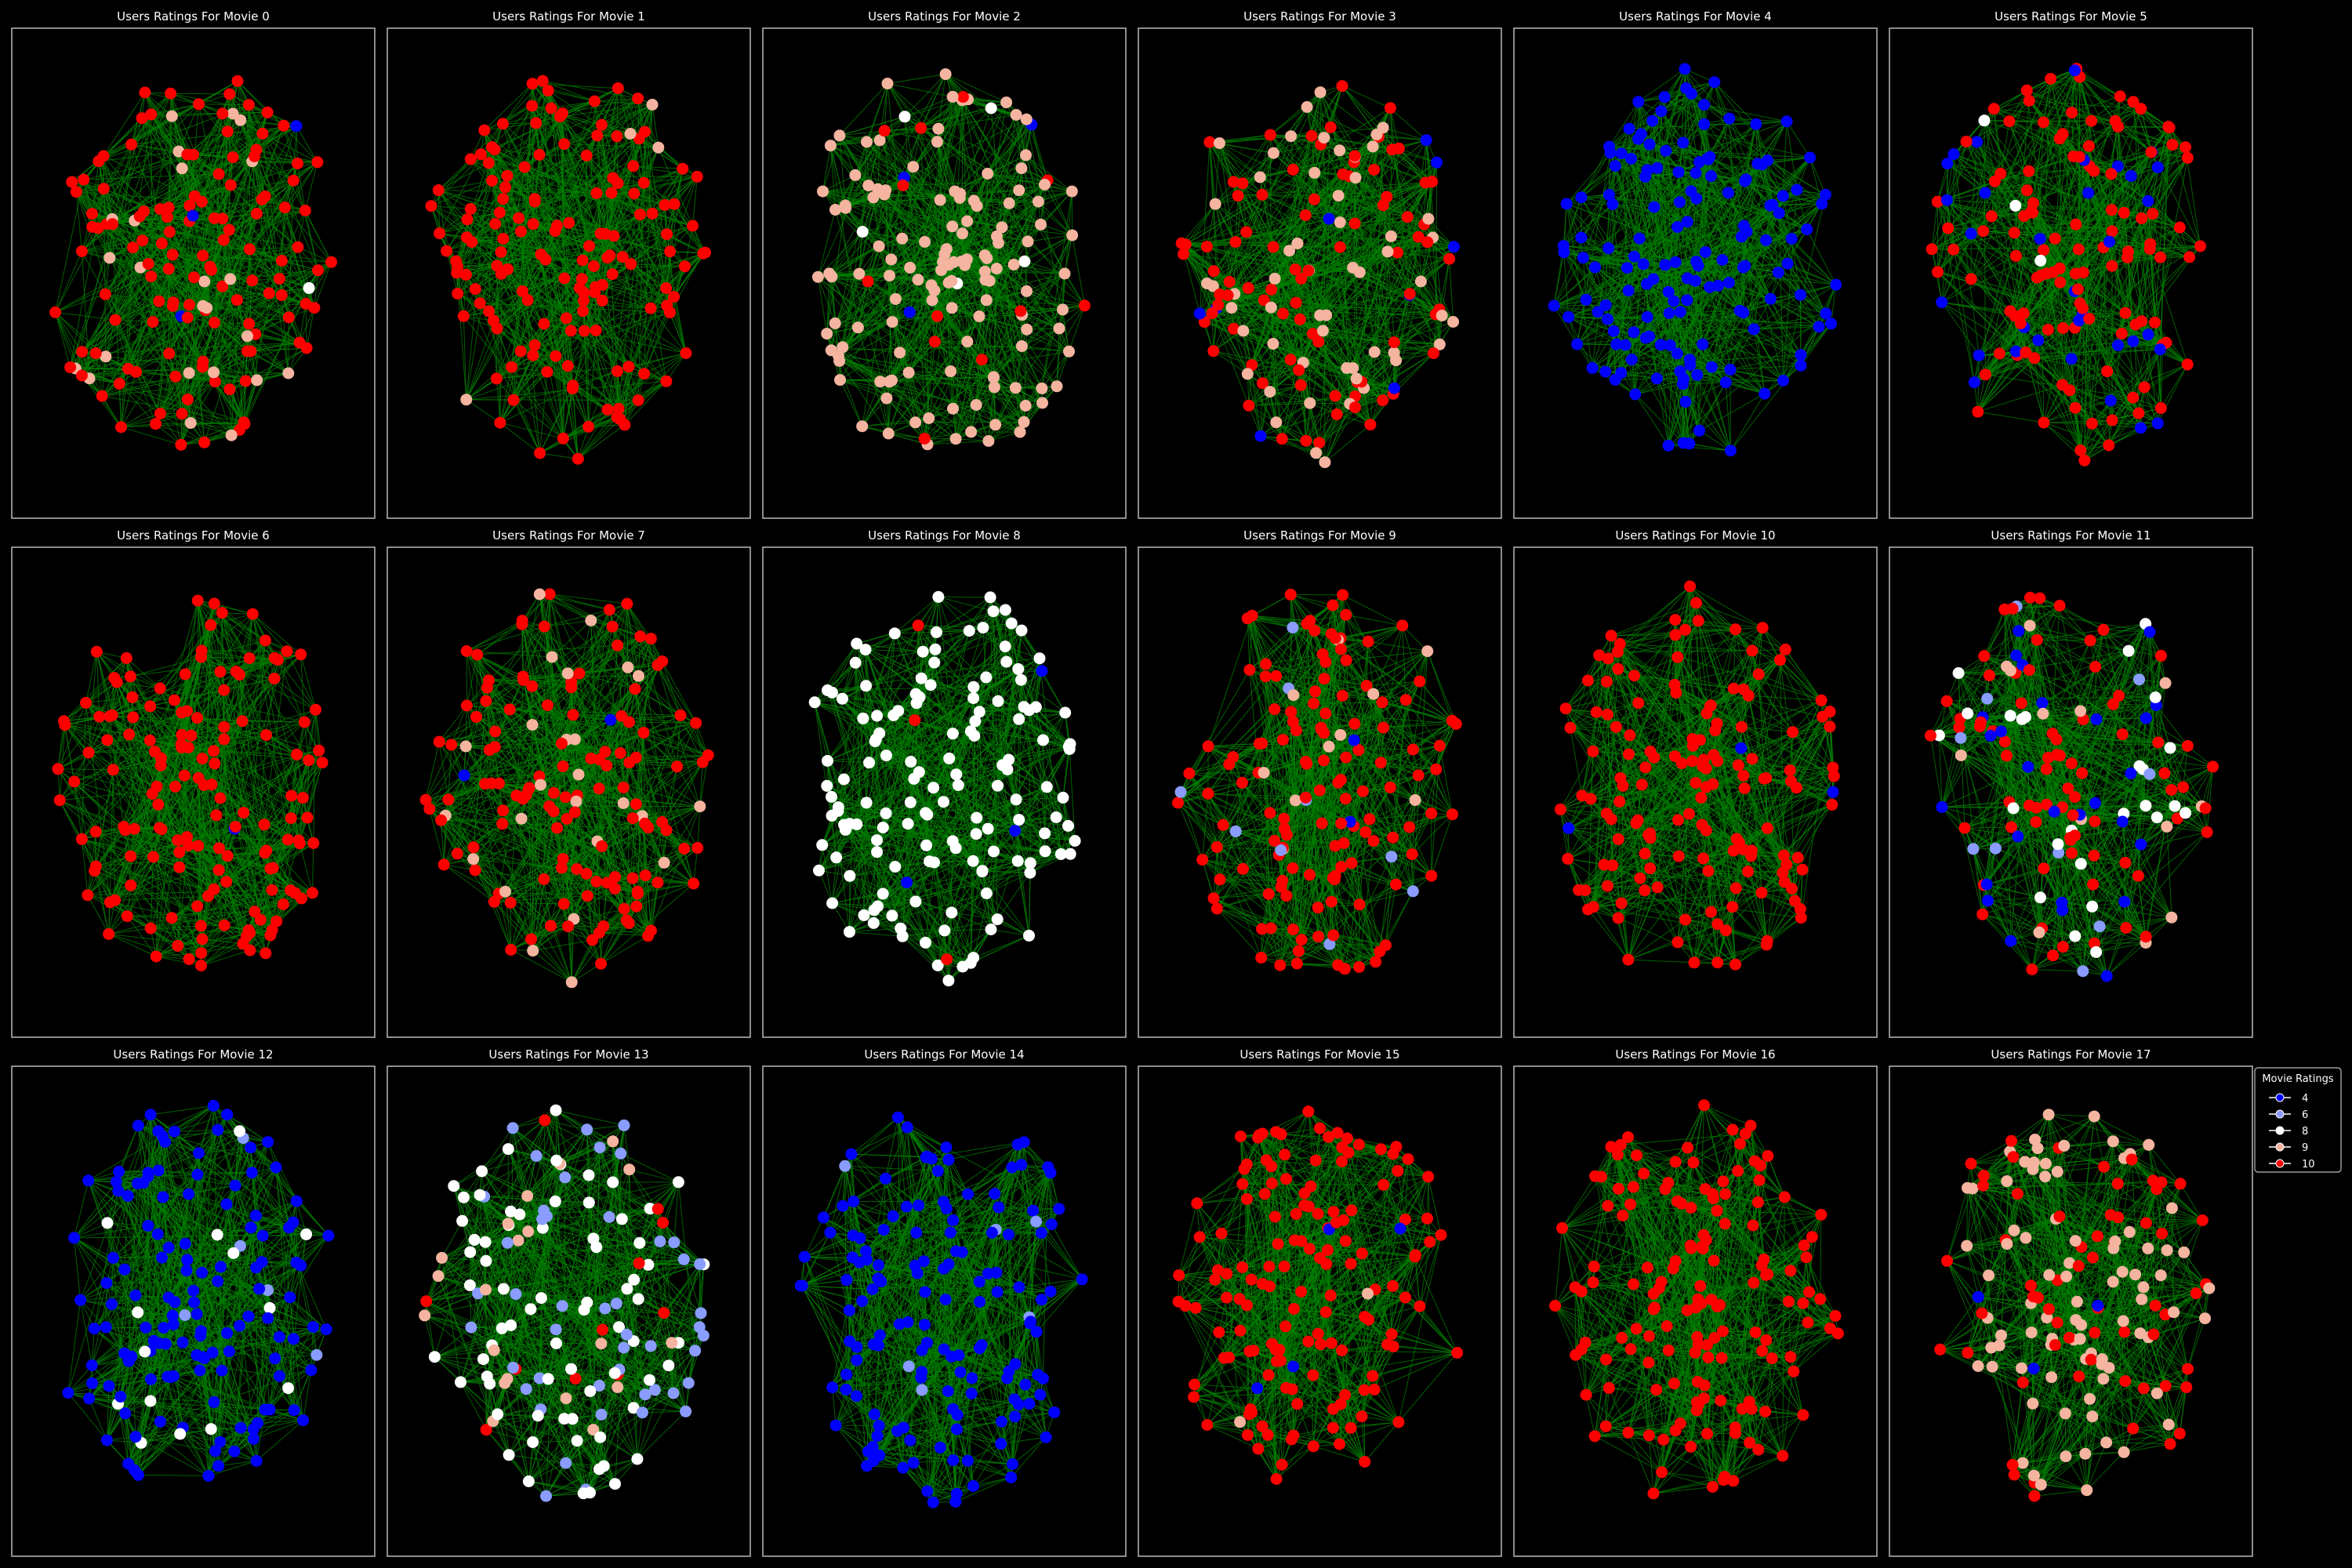  Describe the element at coordinates (569, 264) in the screenshot. I see `network-panel: Users Ratings For Movie 1` at that location.